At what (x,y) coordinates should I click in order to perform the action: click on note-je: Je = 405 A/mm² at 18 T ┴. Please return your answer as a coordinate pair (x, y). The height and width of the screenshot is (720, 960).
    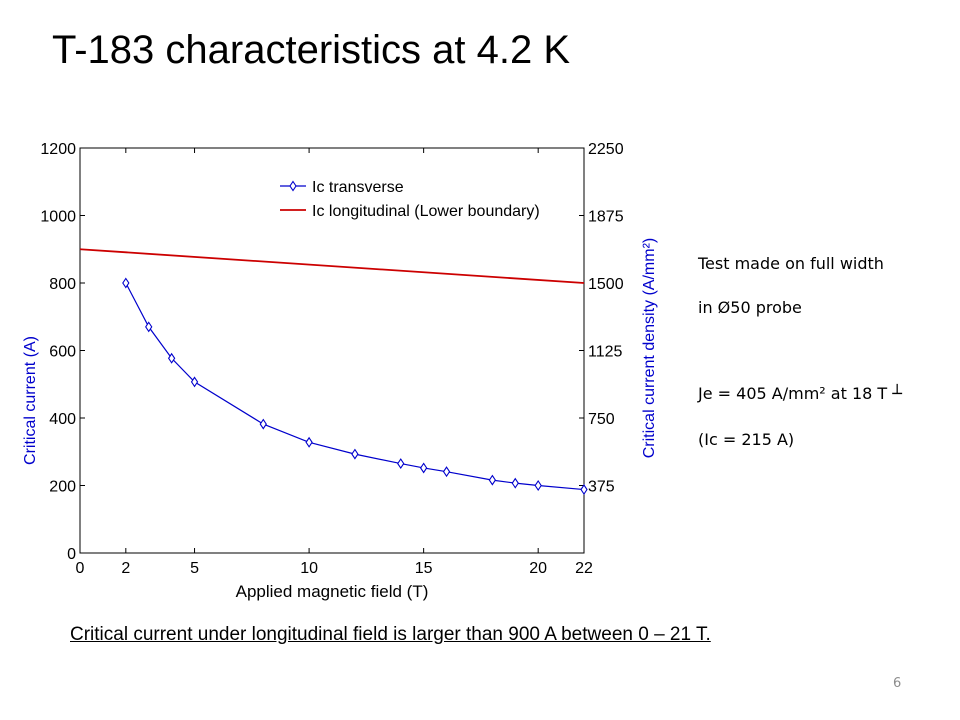
    Looking at the image, I should click on (800, 393).